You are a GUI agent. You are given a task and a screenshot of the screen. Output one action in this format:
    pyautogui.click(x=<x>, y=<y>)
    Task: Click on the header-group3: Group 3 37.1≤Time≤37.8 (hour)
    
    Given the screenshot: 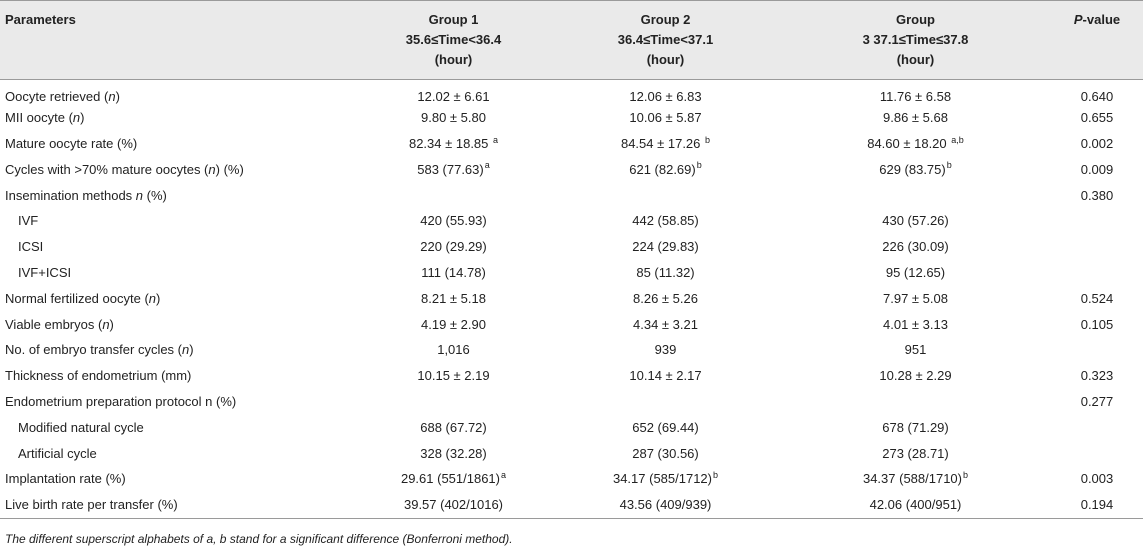 What is the action you would take?
    pyautogui.click(x=915, y=40)
    